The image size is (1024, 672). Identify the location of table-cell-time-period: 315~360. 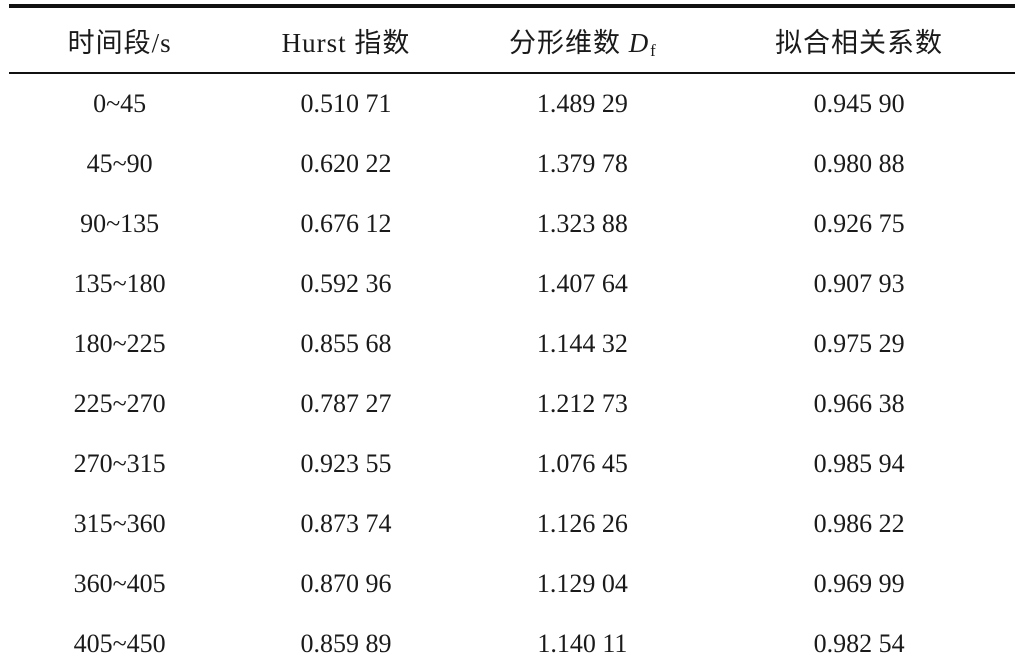
(119, 523).